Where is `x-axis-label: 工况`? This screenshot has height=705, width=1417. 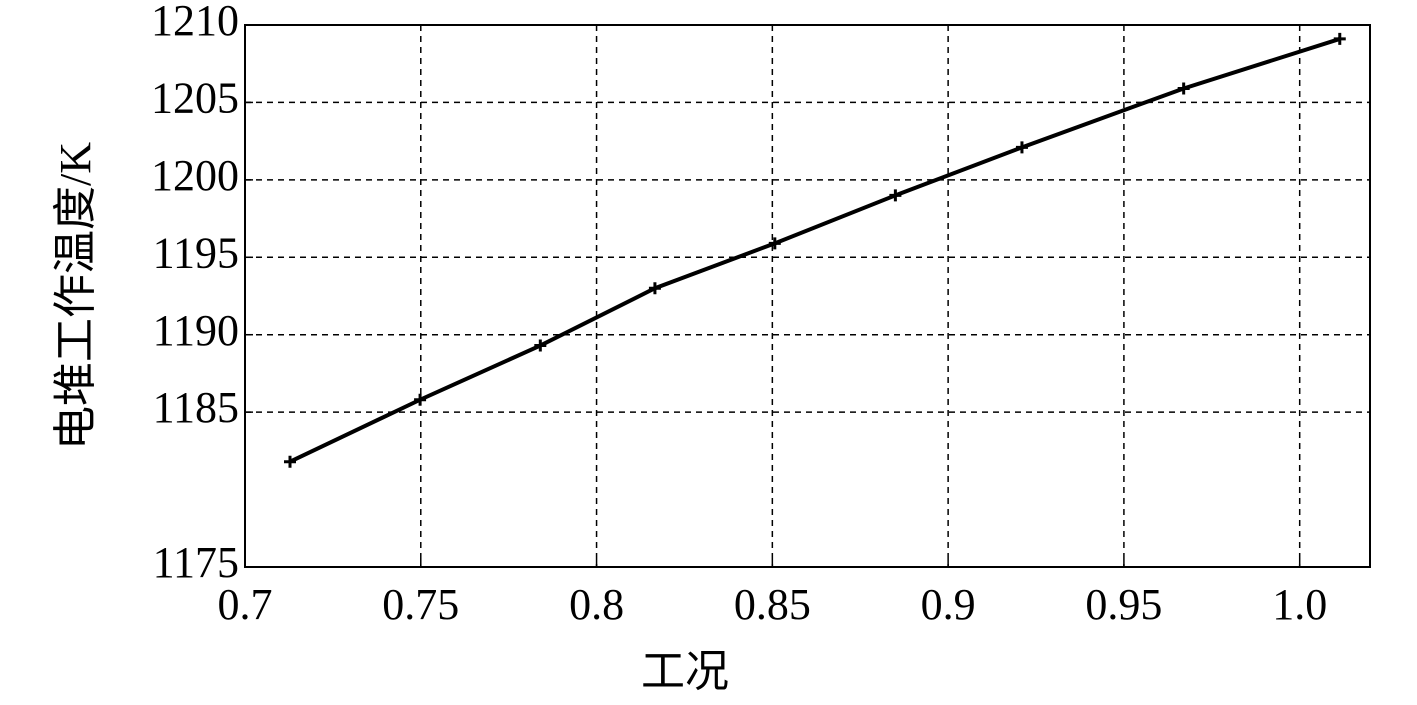
x-axis-label: 工况 is located at coordinates (685, 671).